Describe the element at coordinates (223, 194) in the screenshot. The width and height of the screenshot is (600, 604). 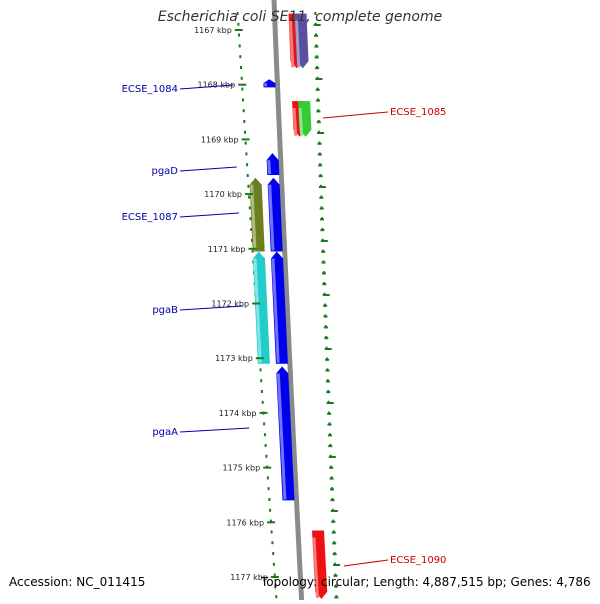
I see `scale-tick-label: 1170 kbp` at that location.